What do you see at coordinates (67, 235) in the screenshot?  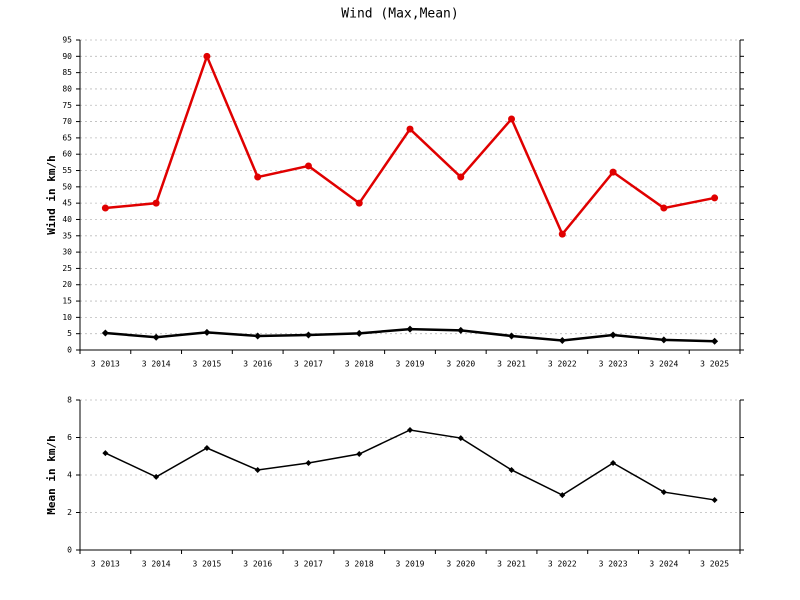 I see `y-tick-label: 35` at bounding box center [67, 235].